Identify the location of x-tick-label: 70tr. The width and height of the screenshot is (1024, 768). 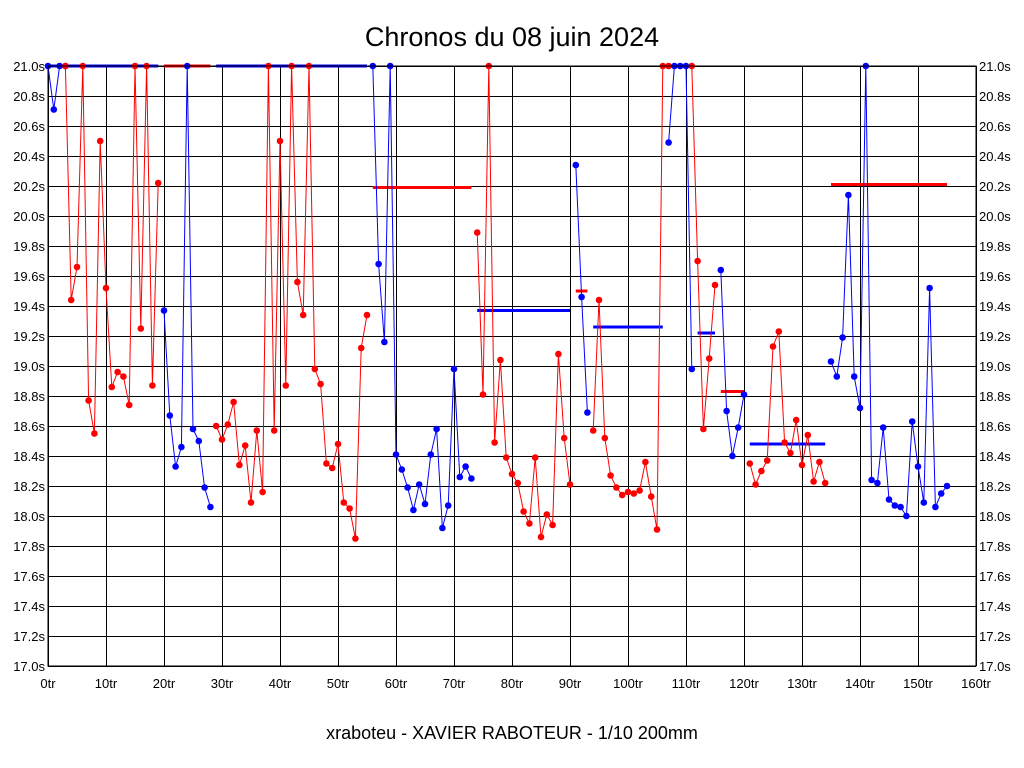
(454, 683).